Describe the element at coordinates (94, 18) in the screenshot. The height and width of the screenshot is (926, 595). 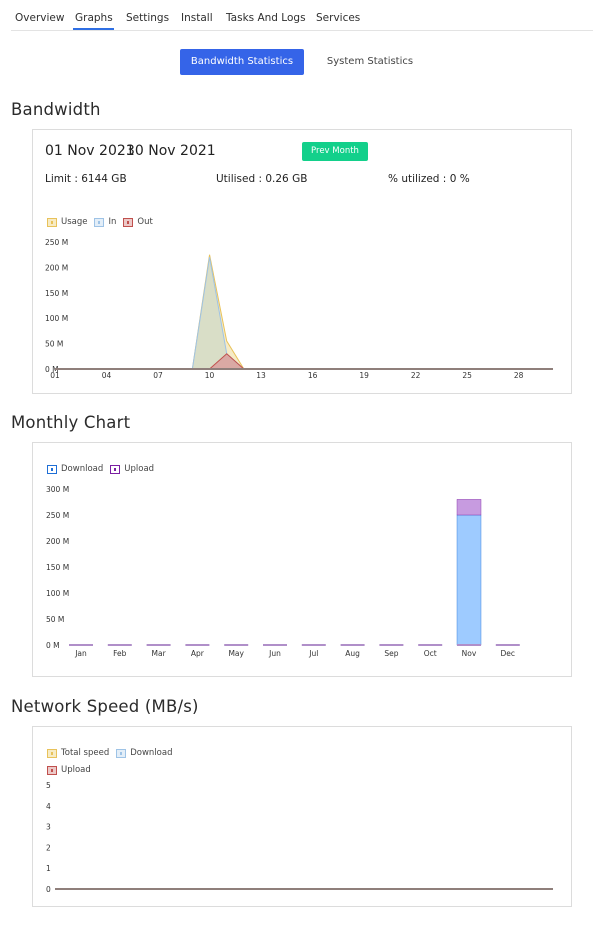
I see `tab-graphs: Graphs` at that location.